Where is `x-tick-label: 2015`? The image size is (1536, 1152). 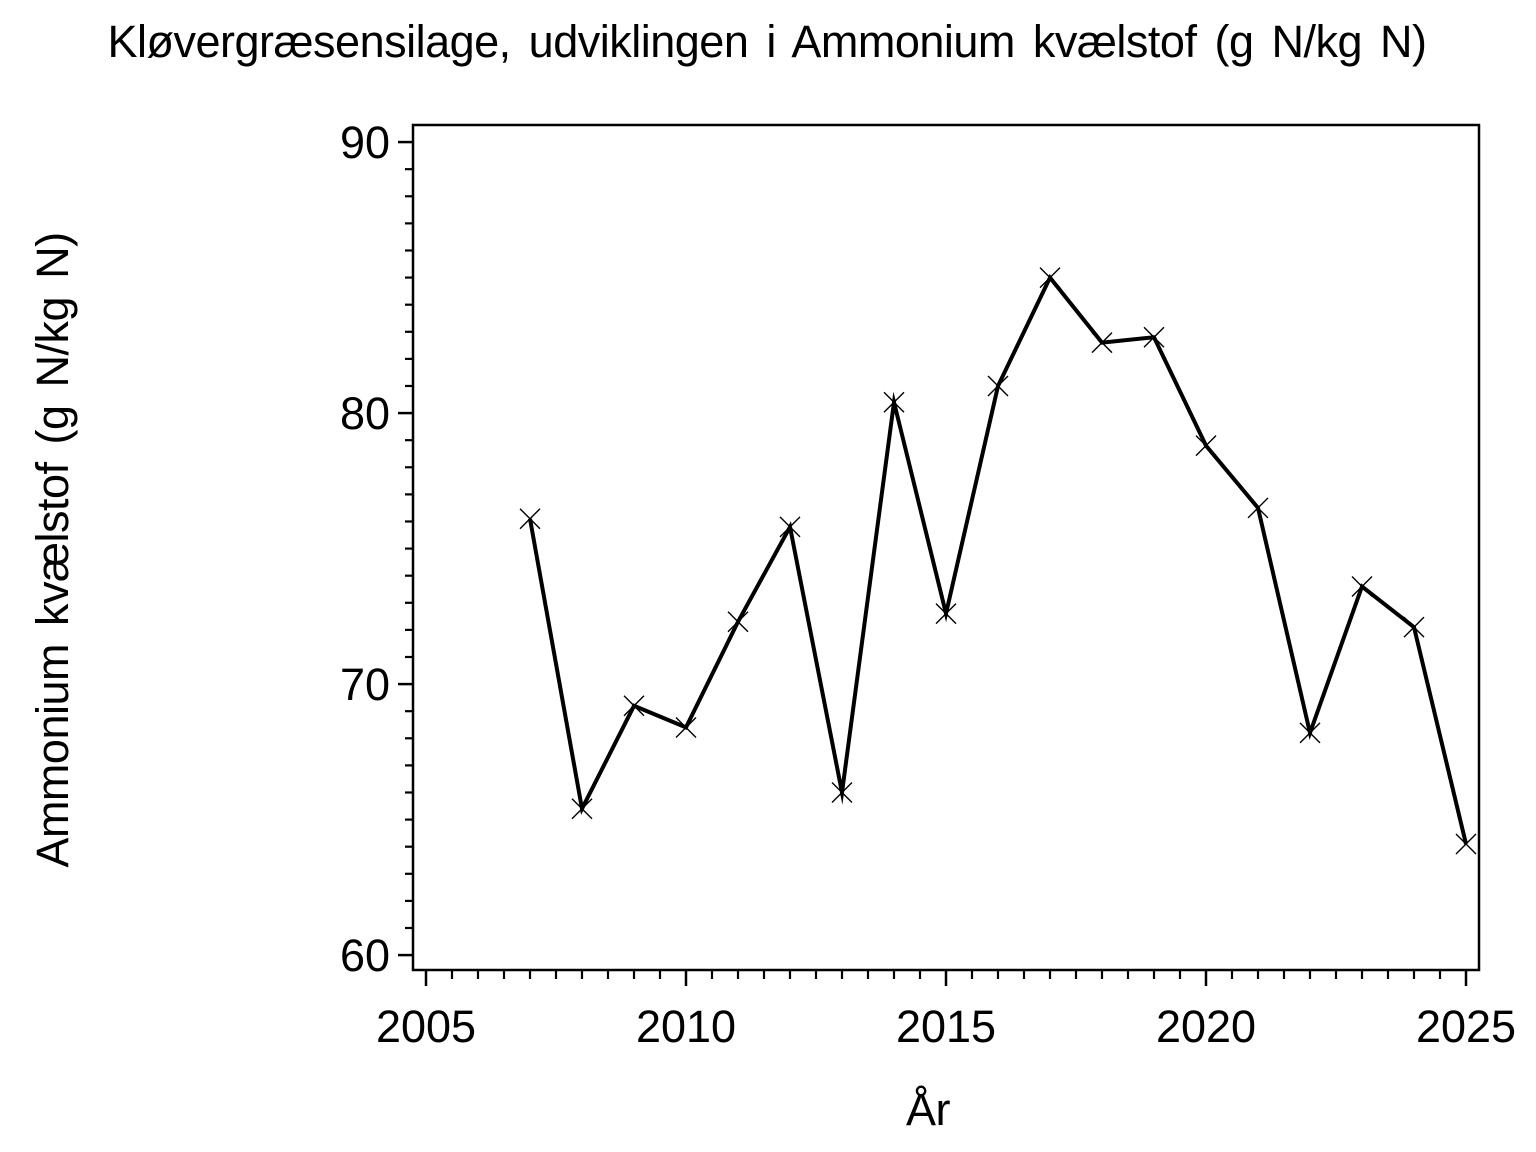
x-tick-label: 2015 is located at coordinates (946, 1026).